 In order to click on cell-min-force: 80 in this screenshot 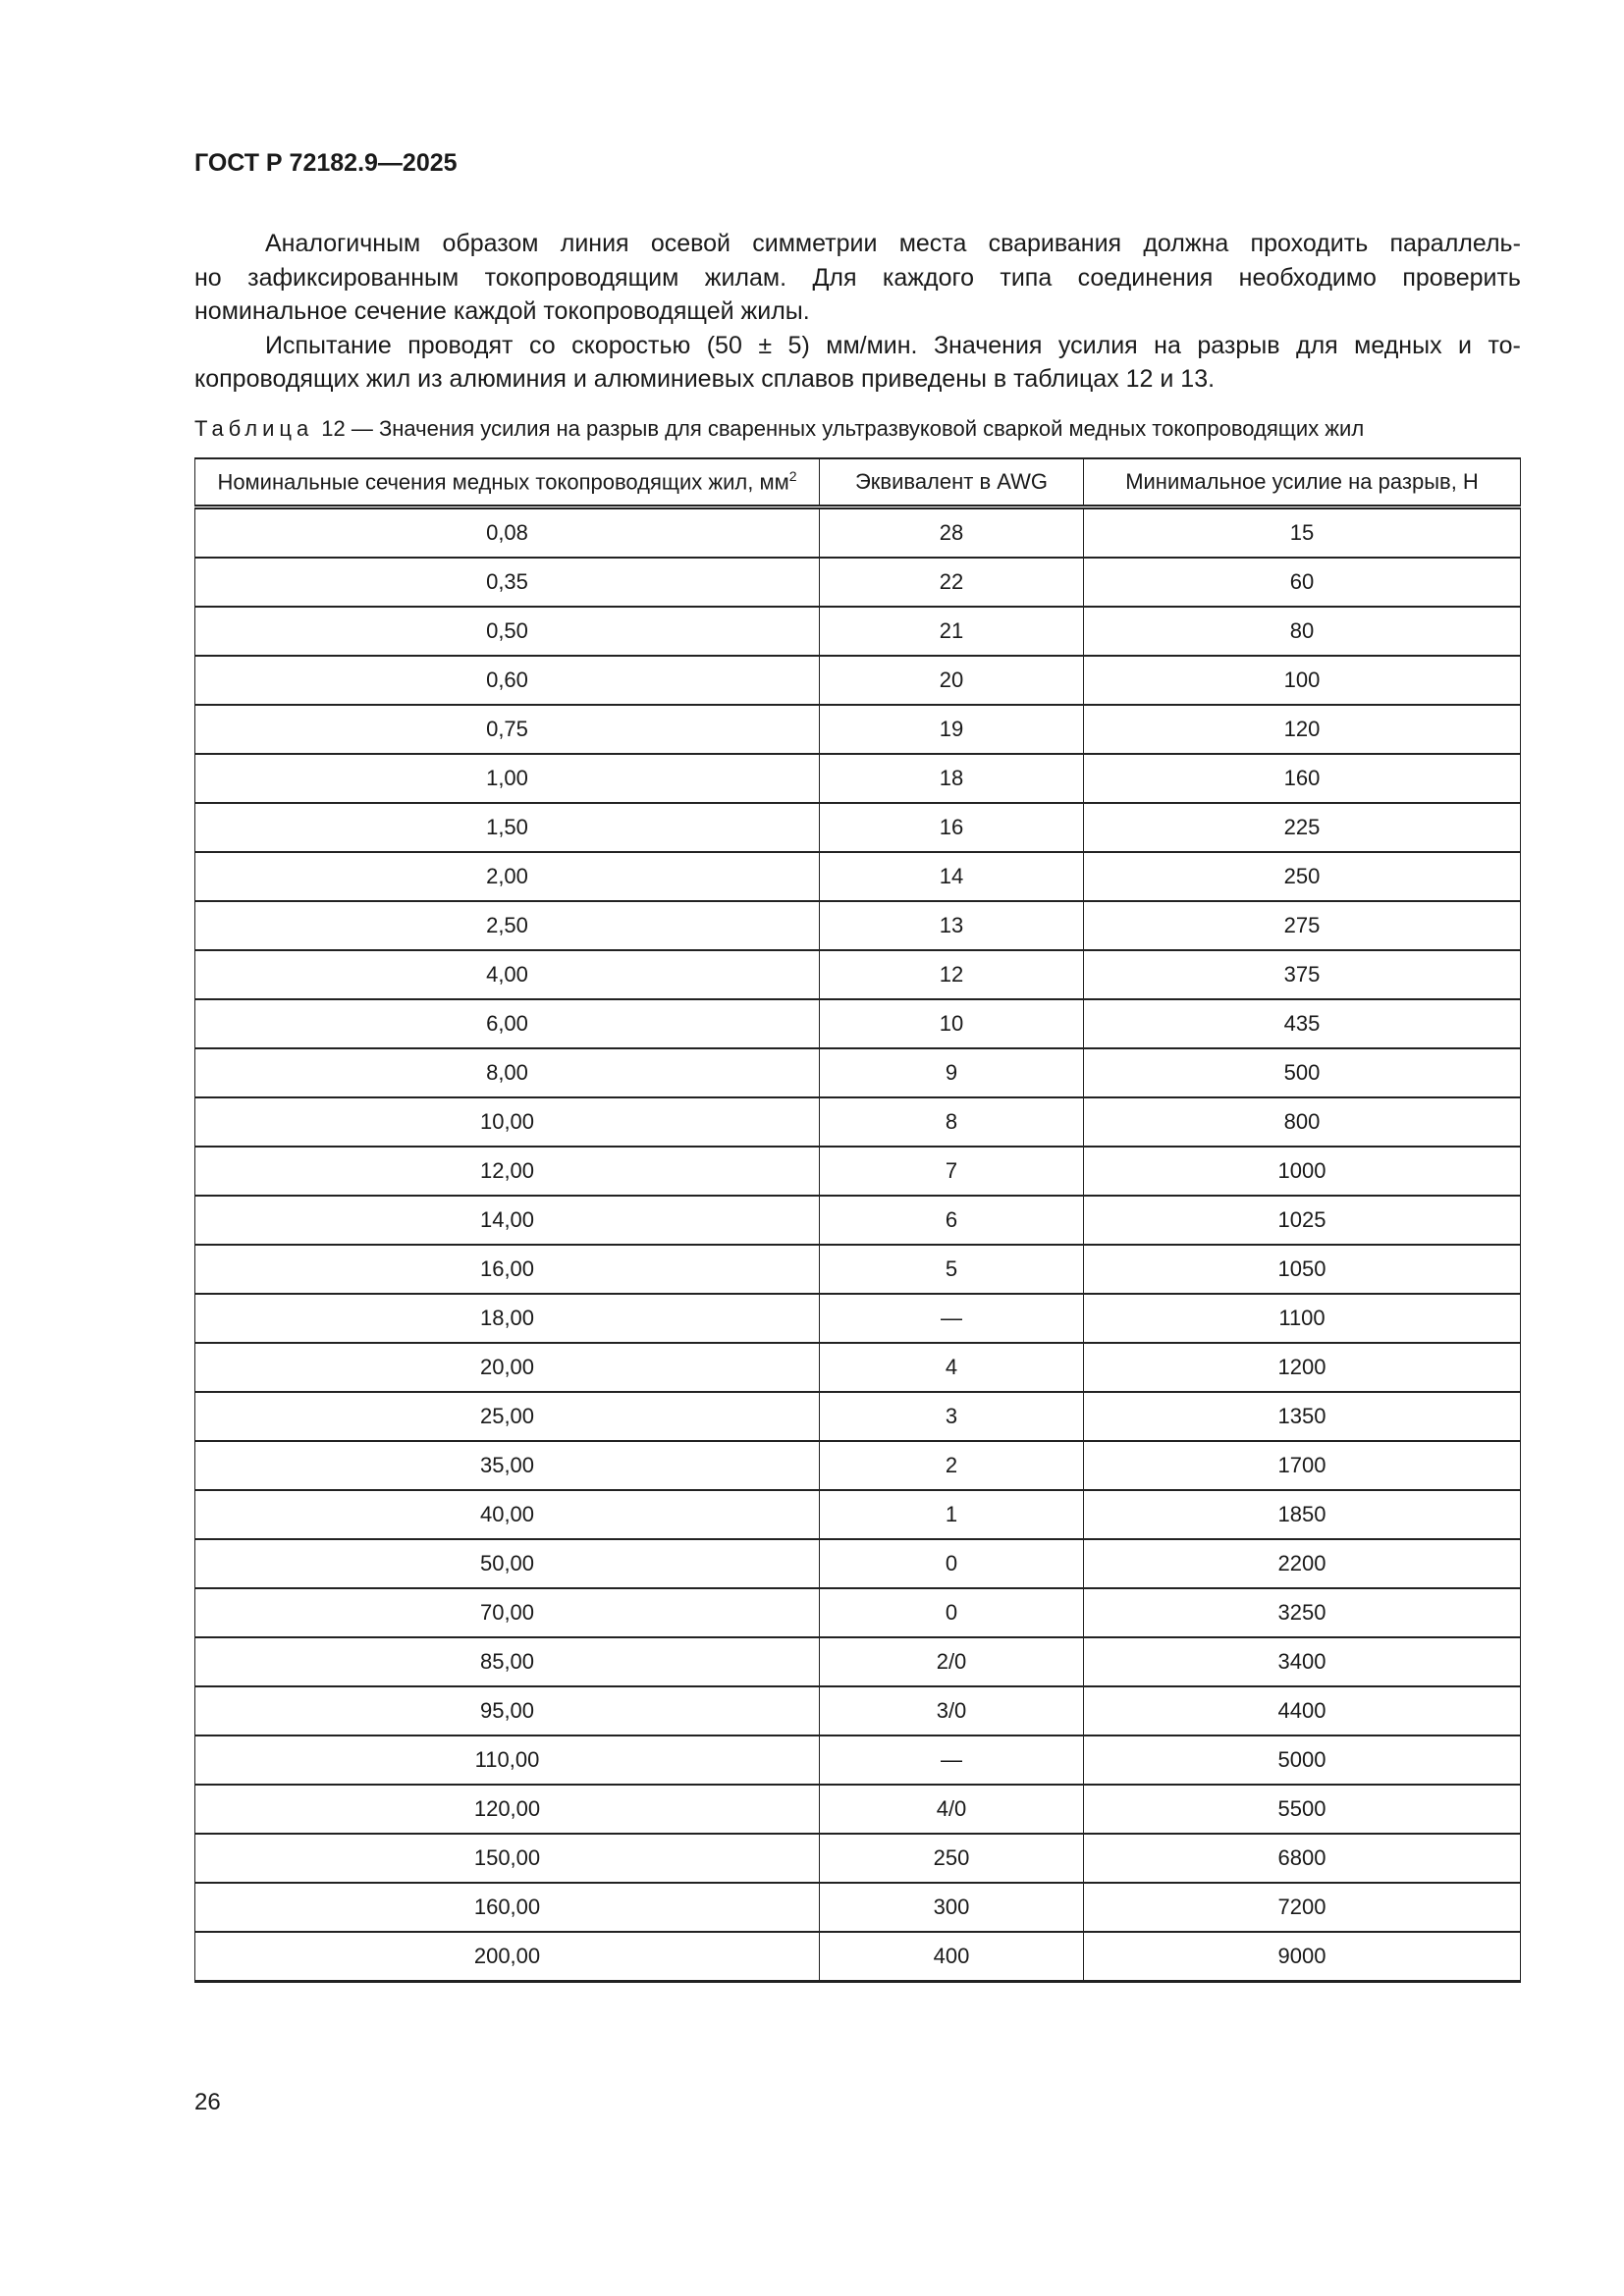, I will do `click(1302, 631)`.